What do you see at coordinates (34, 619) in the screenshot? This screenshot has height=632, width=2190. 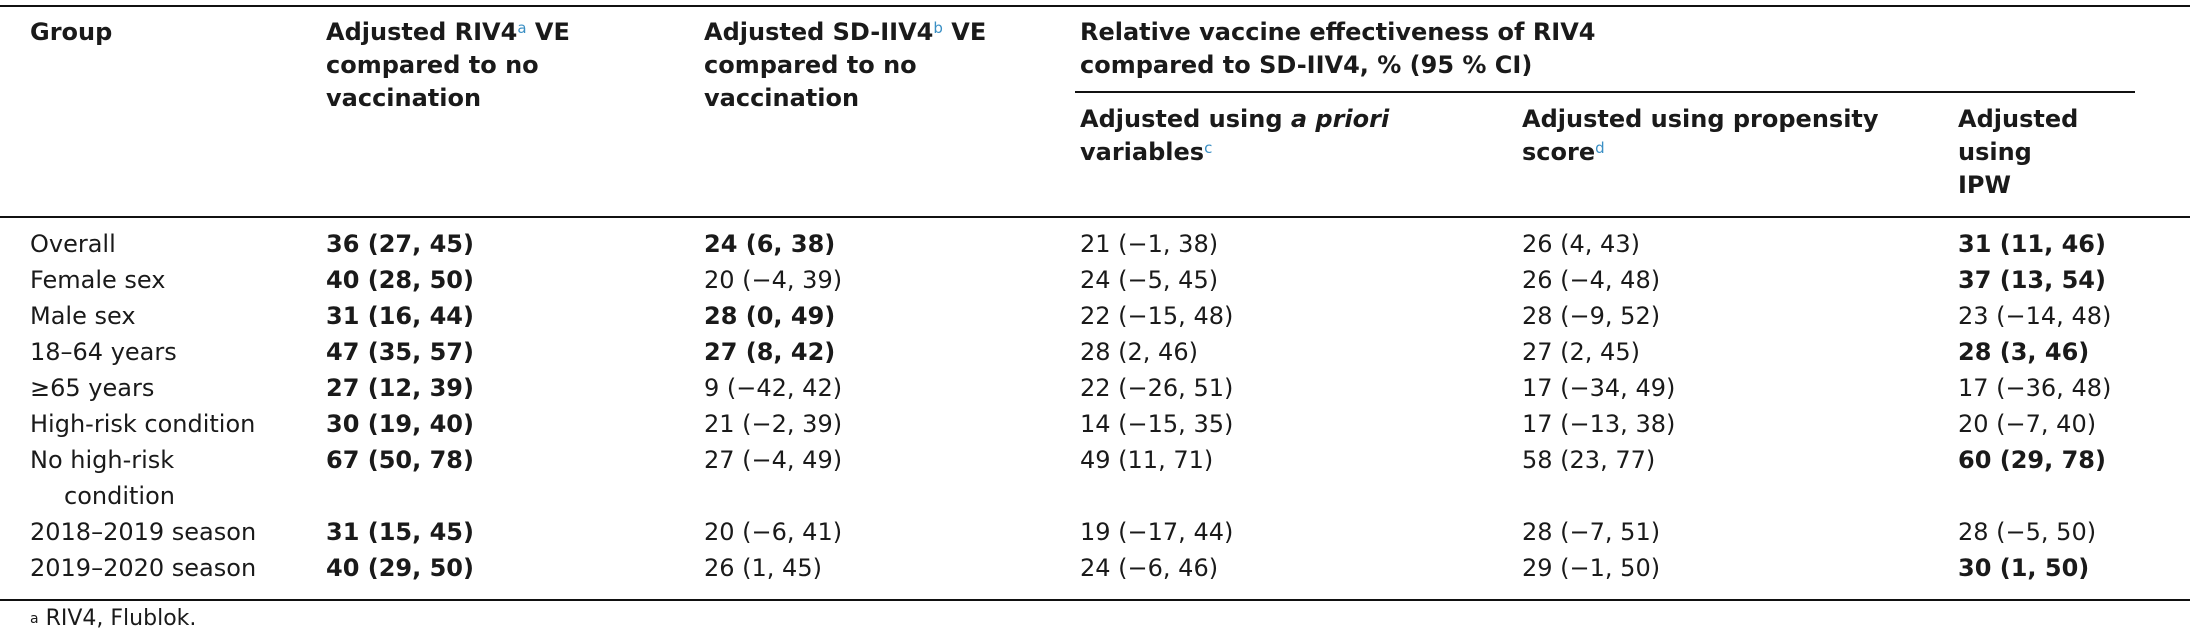 I see `footnote-mark: a` at bounding box center [34, 619].